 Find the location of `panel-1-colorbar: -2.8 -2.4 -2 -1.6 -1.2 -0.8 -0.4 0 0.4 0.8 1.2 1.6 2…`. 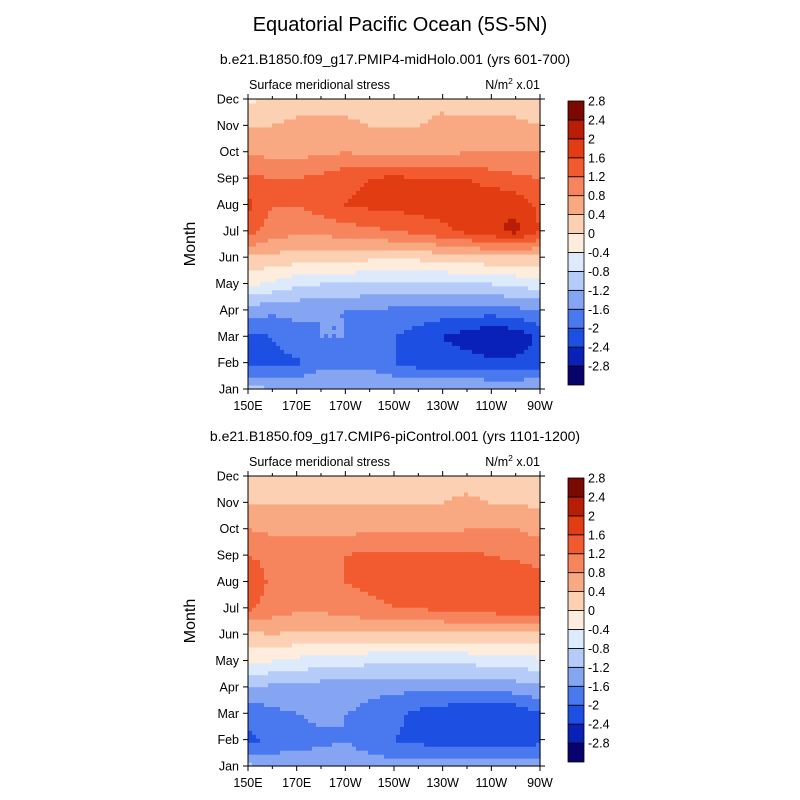

panel-1-colorbar: -2.8 -2.4 -2 -1.6 -1.2 -0.8 -0.4 0 0.4 0.8 1.2 1.6 2… is located at coordinates (588, 240).